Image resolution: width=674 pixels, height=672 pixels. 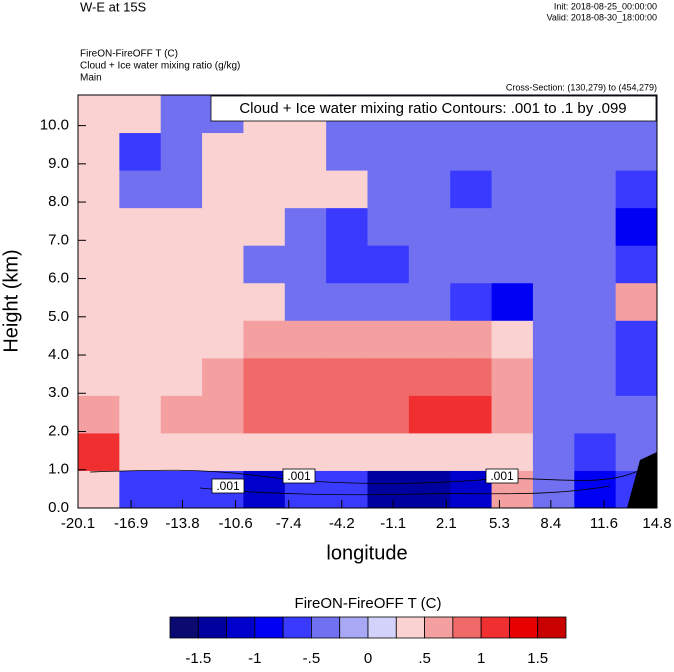 I want to click on x-tick-label: -13.8, so click(x=182, y=523).